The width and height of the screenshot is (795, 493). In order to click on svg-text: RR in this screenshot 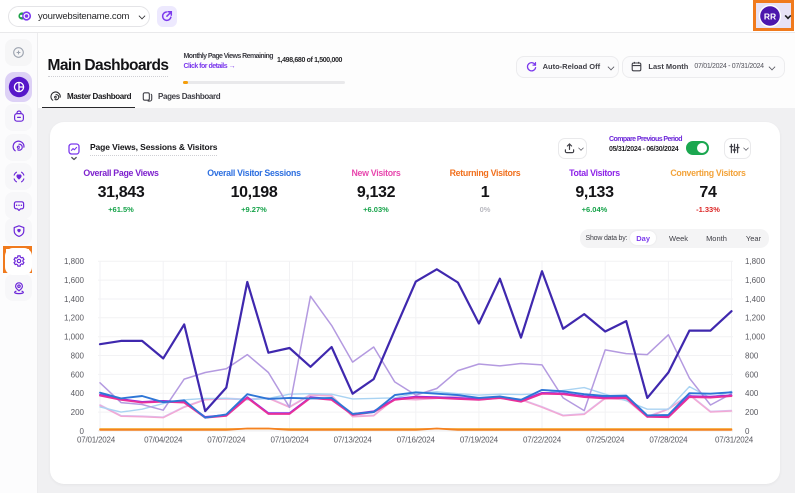, I will do `click(770, 16)`.